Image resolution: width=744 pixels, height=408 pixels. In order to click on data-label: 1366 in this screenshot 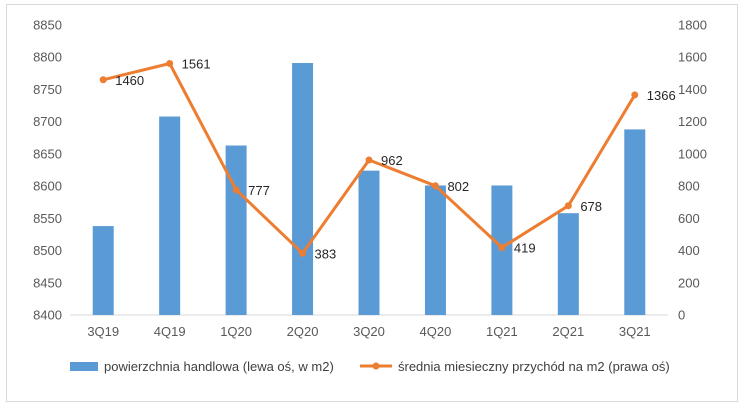, I will do `click(661, 95)`.